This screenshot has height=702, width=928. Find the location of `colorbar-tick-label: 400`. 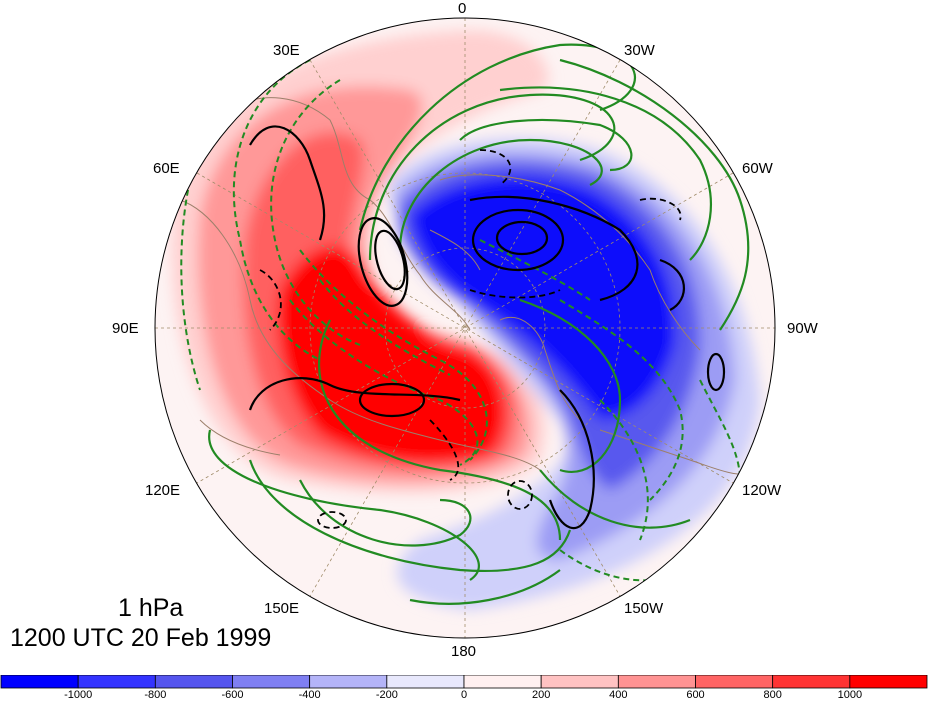

colorbar-tick-label: 400 is located at coordinates (618, 695).